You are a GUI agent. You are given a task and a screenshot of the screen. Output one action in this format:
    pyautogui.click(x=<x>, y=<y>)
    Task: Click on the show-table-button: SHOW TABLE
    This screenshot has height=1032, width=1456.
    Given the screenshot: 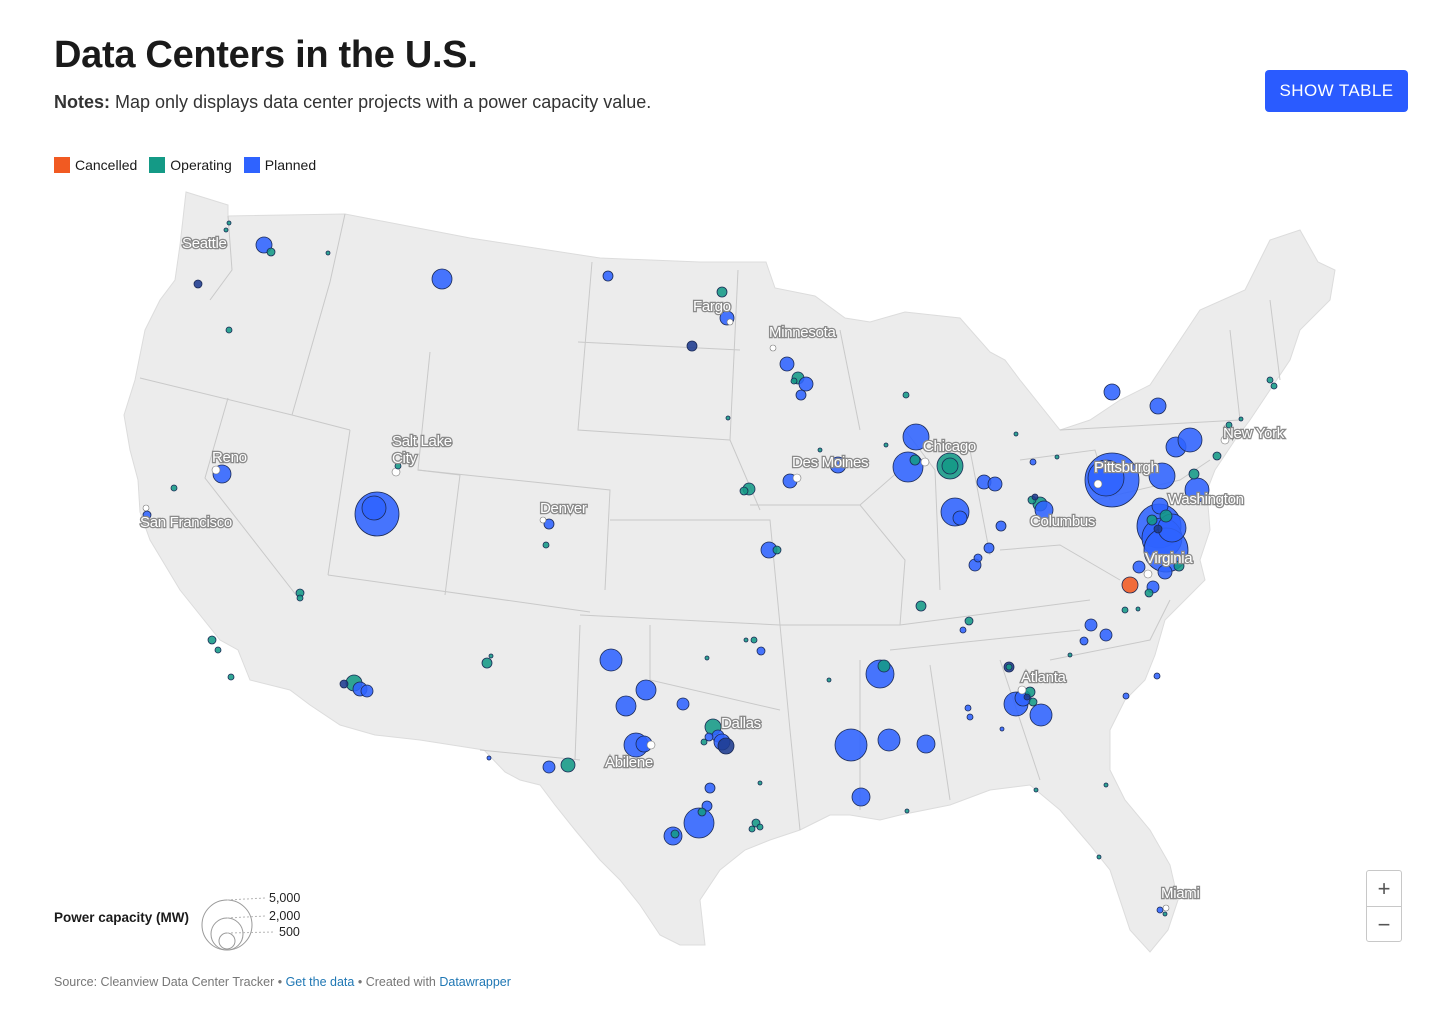 What is the action you would take?
    pyautogui.click(x=1336, y=91)
    